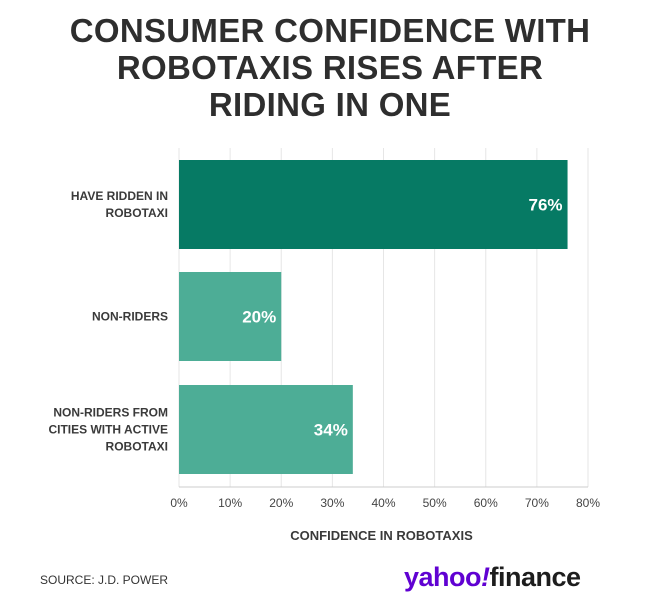  What do you see at coordinates (119, 196) in the screenshot?
I see `category-label-line: HAVE RIDDEN IN` at bounding box center [119, 196].